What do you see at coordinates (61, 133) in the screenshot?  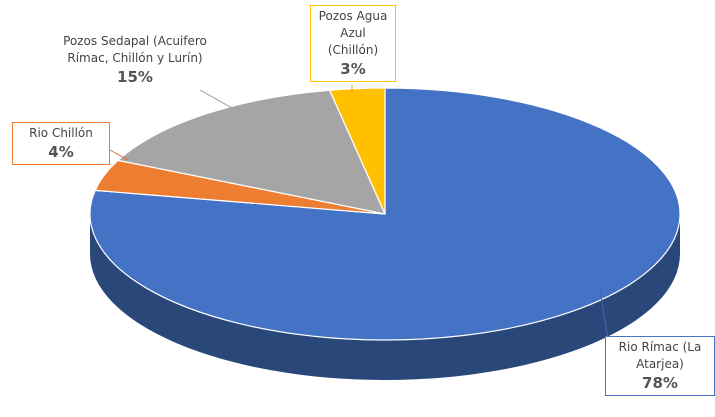 I see `label-name: Rio Chillón` at bounding box center [61, 133].